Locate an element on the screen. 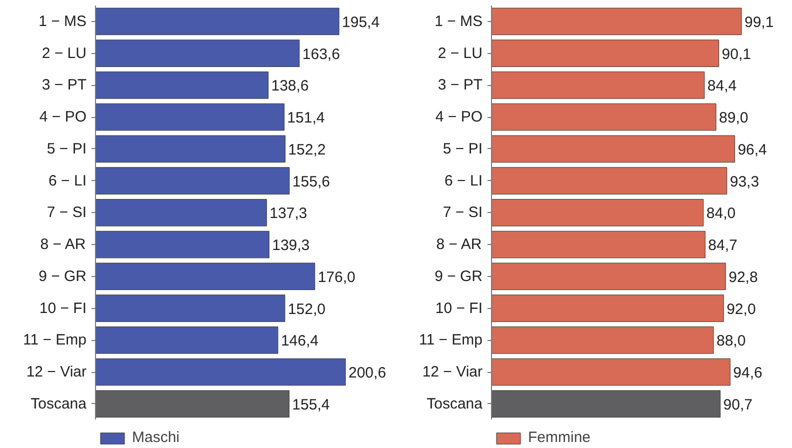  legend-label: Femmine is located at coordinates (559, 437).